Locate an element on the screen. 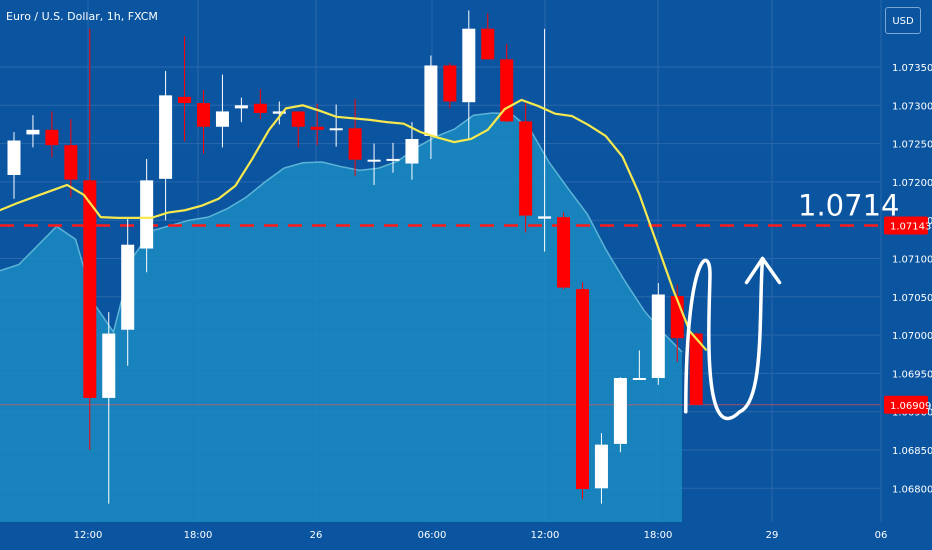 This screenshot has width=932, height=550. projection-arrow: 1.0714 is located at coordinates (791, 305).